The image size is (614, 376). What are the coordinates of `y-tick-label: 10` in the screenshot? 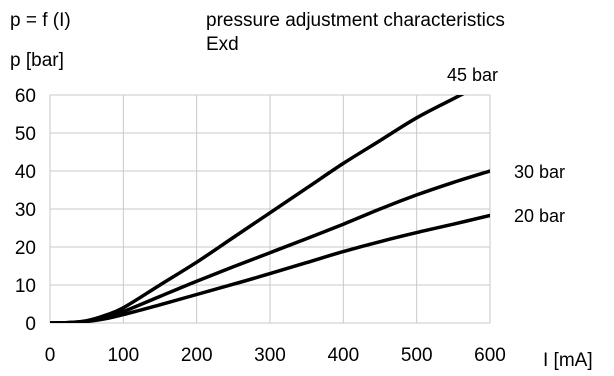 It's located at (25, 286).